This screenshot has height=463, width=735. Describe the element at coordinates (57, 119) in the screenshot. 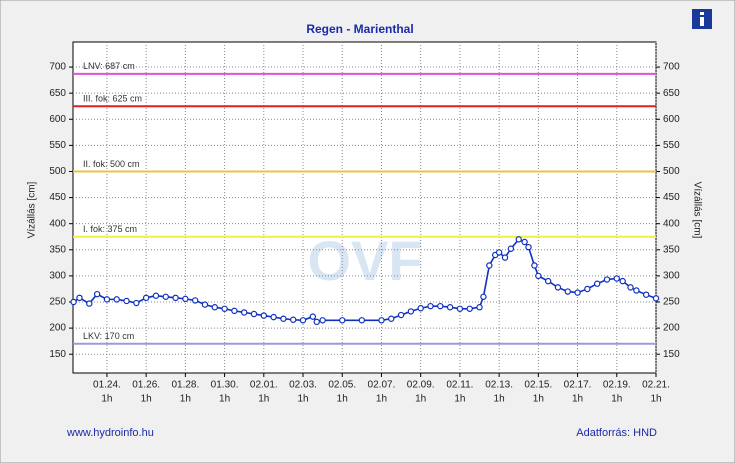

I see `y-tick-label: 600` at that location.